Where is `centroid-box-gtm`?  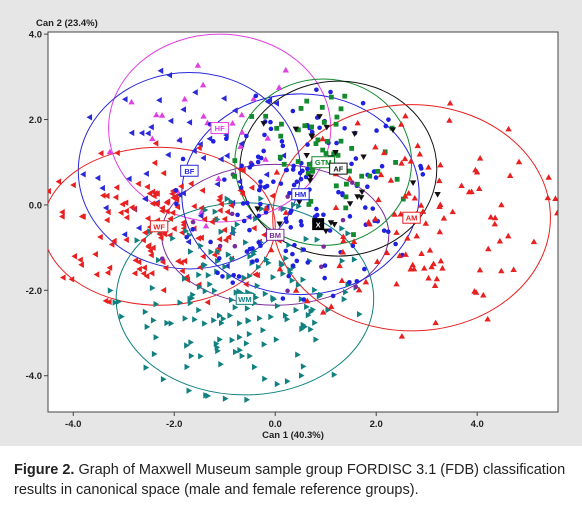 centroid-box-gtm is located at coordinates (323, 162).